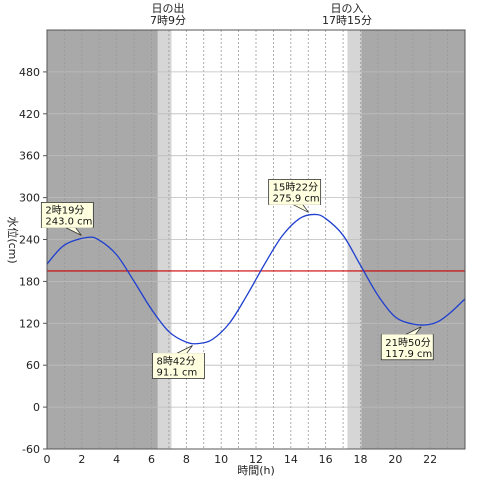  What do you see at coordinates (33, 261) in the screenshot?
I see `y-axis-ticks: -60 0 60 120 180 240 300 360 420 480` at bounding box center [33, 261].